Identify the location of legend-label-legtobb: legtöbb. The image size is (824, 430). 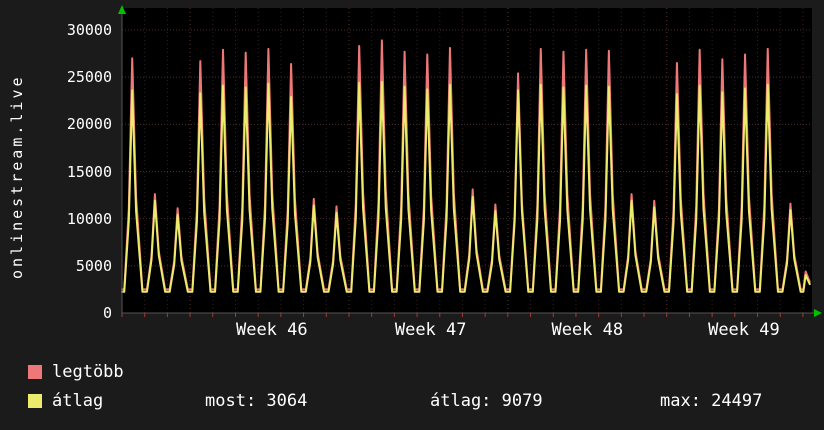
(88, 372).